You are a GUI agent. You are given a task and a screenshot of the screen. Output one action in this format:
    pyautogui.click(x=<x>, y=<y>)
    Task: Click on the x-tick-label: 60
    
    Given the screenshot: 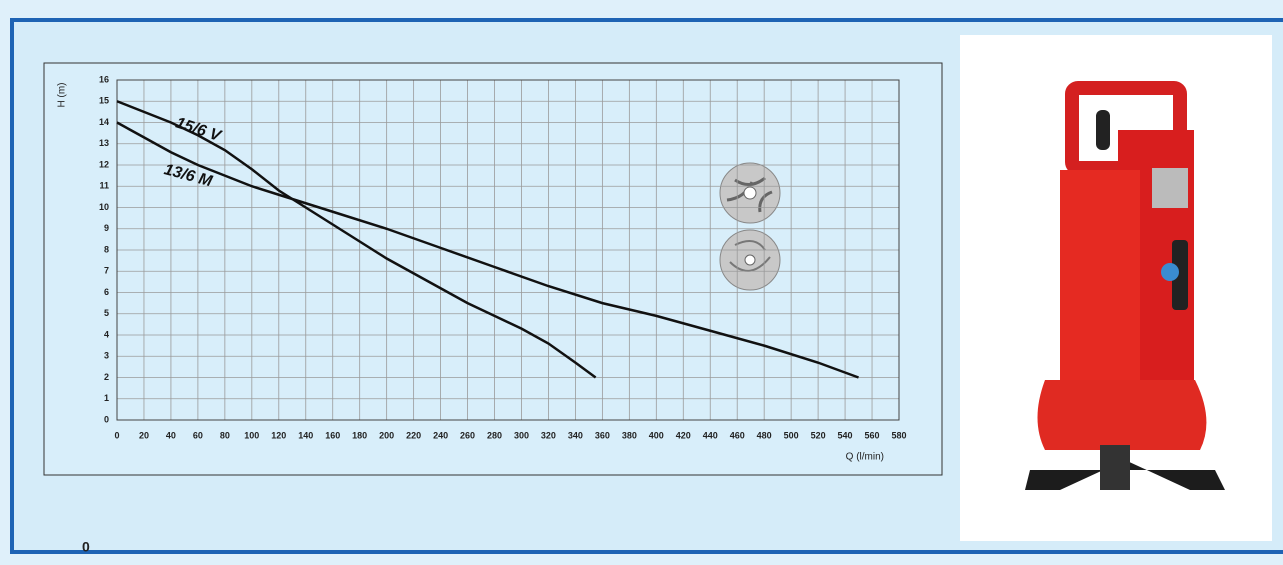 What is the action you would take?
    pyautogui.click(x=198, y=435)
    